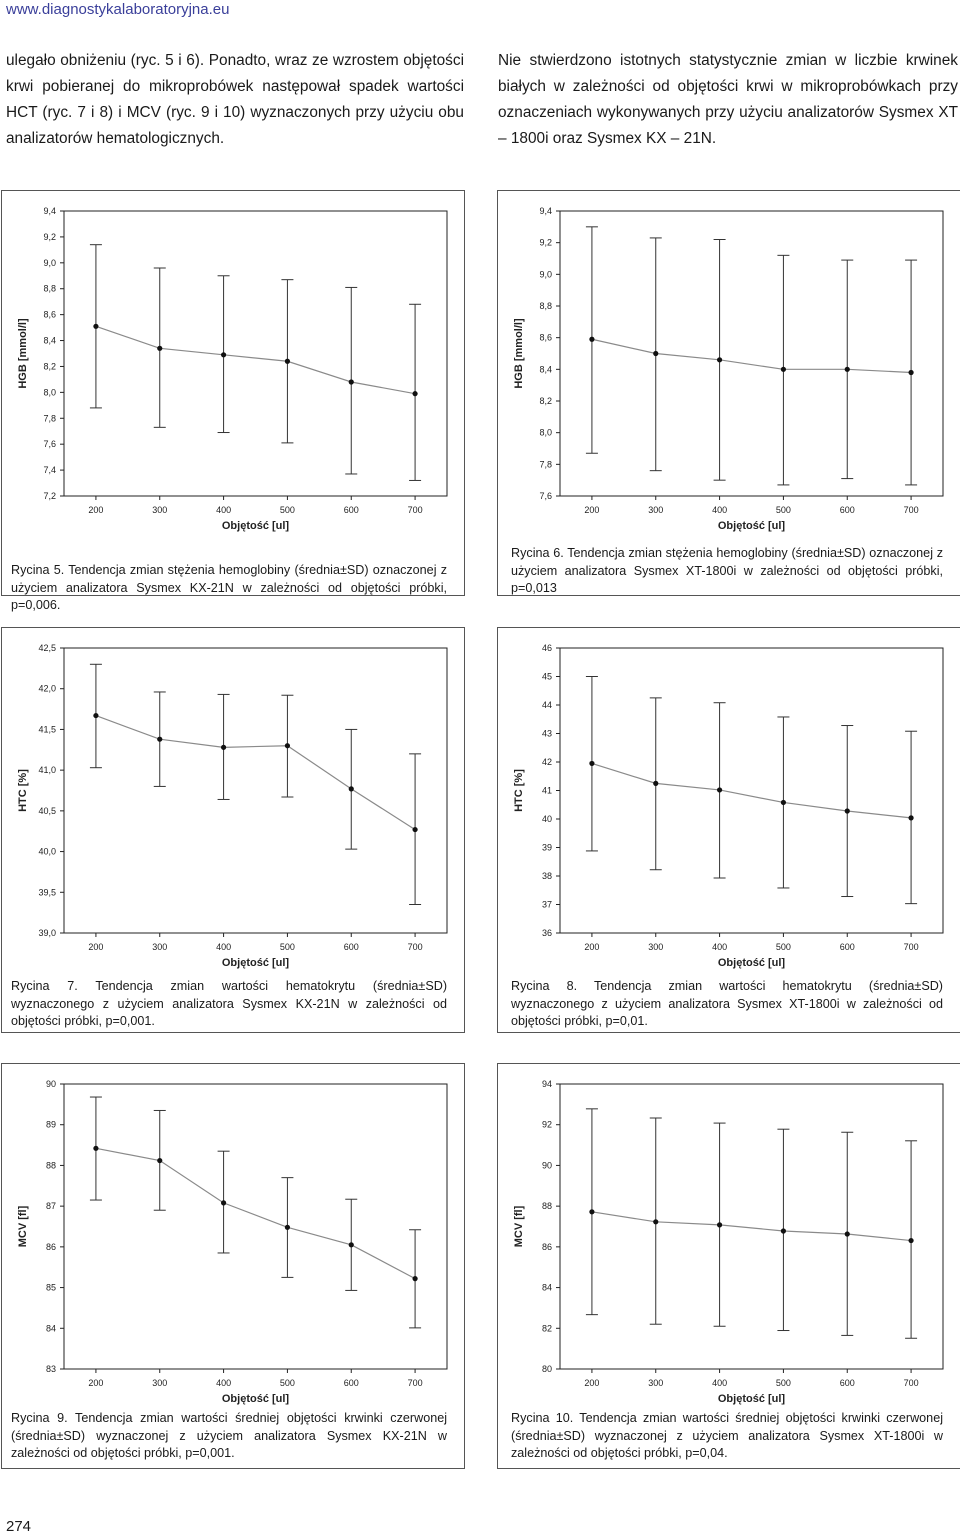 Image resolution: width=960 pixels, height=1538 pixels. I want to click on y-tick-label: 39, so click(547, 848).